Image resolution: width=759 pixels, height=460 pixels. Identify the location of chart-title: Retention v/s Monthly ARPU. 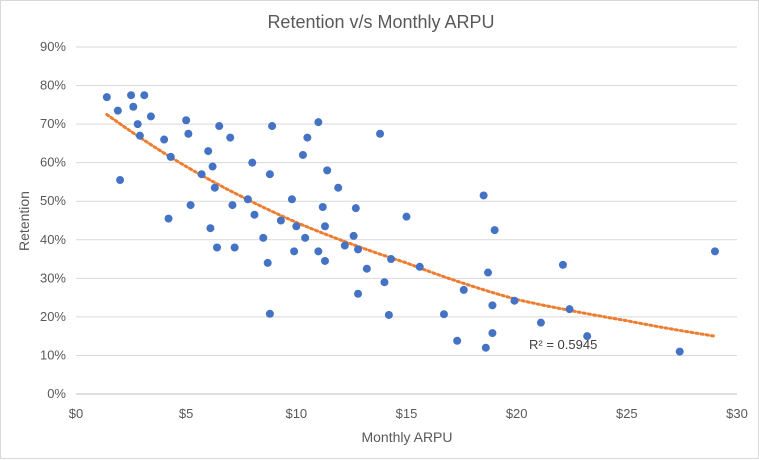
(380, 22).